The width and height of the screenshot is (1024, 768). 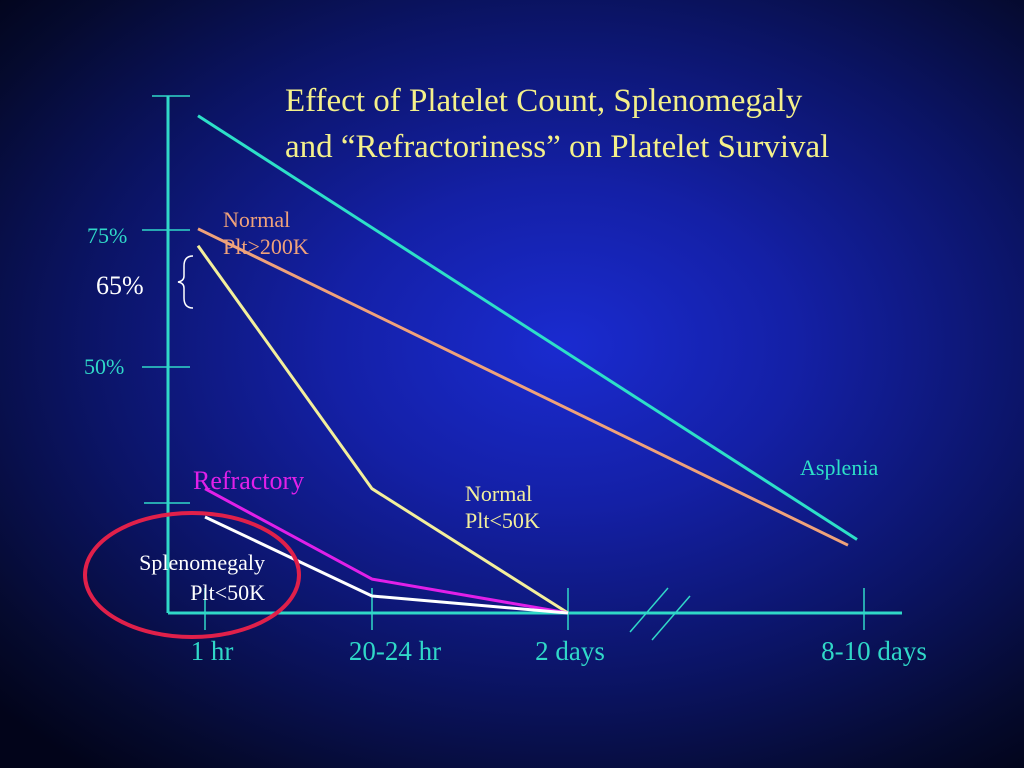 I want to click on series-normal-gt200k-label-line: Plt>200K, so click(x=266, y=246).